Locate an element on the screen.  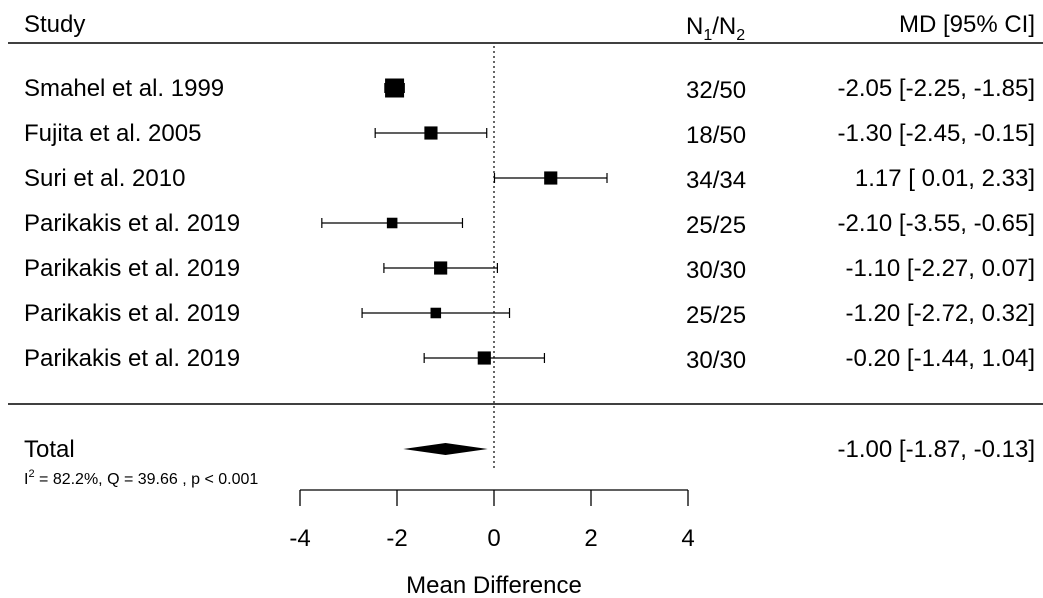
x-axis-label: Mean Difference is located at coordinates (494, 585).